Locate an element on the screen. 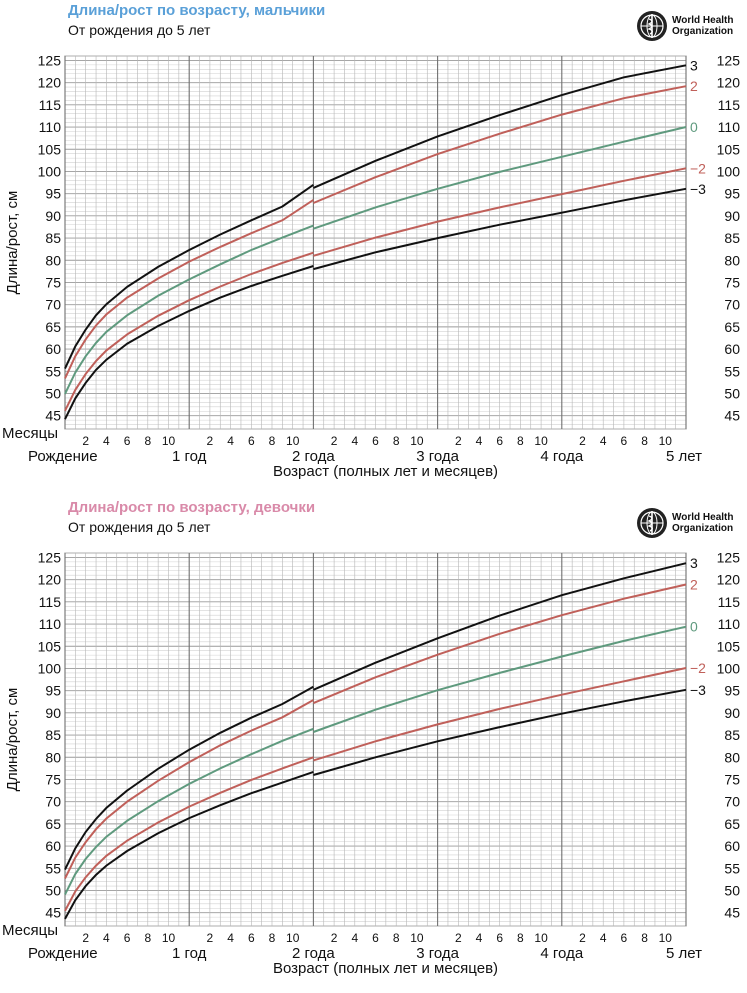  year-label: 1 год is located at coordinates (189, 456).